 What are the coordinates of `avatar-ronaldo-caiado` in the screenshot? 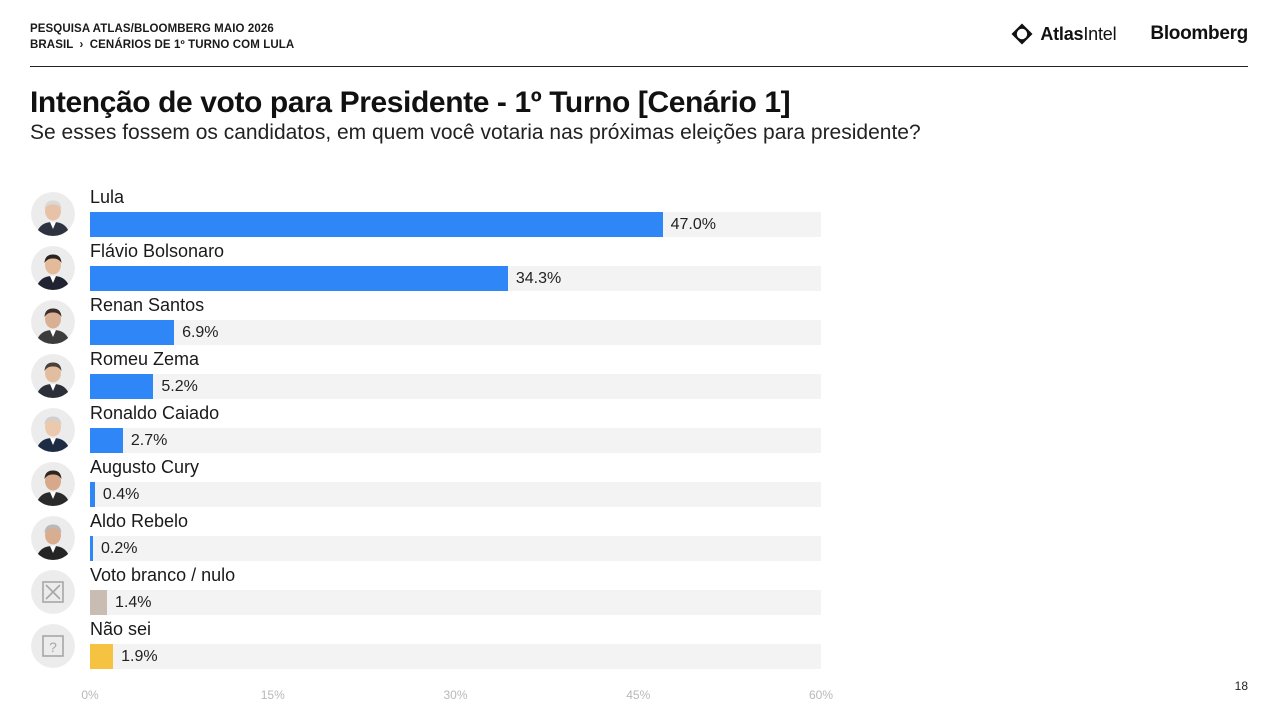 It's located at (53, 430).